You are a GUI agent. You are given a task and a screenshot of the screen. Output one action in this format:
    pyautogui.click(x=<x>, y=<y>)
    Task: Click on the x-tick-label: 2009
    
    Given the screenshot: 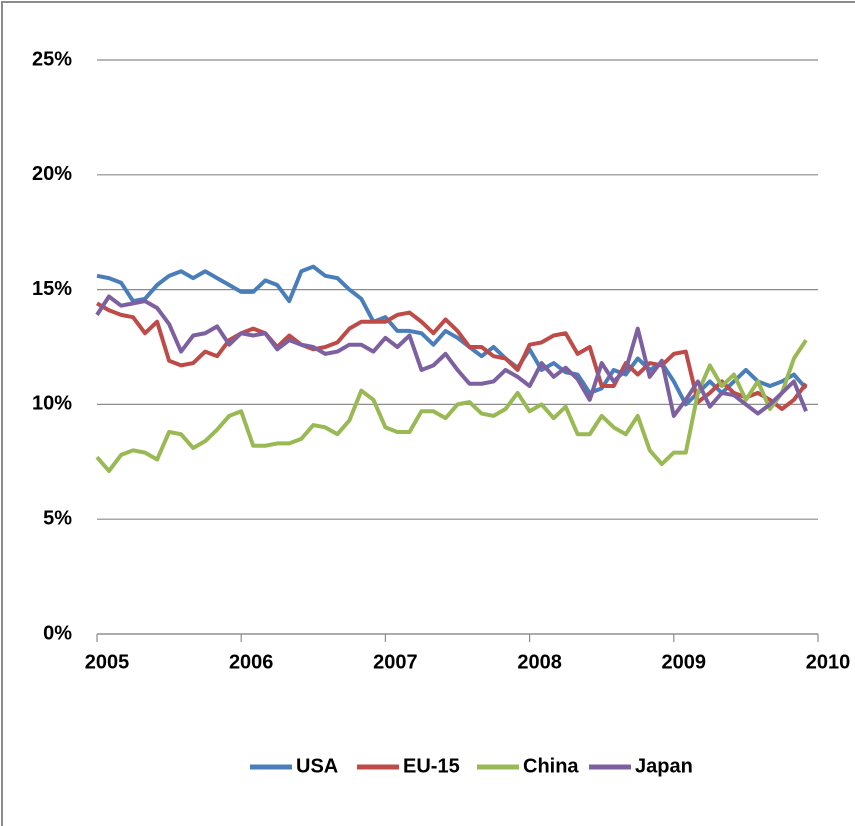 What is the action you would take?
    pyautogui.click(x=684, y=662)
    